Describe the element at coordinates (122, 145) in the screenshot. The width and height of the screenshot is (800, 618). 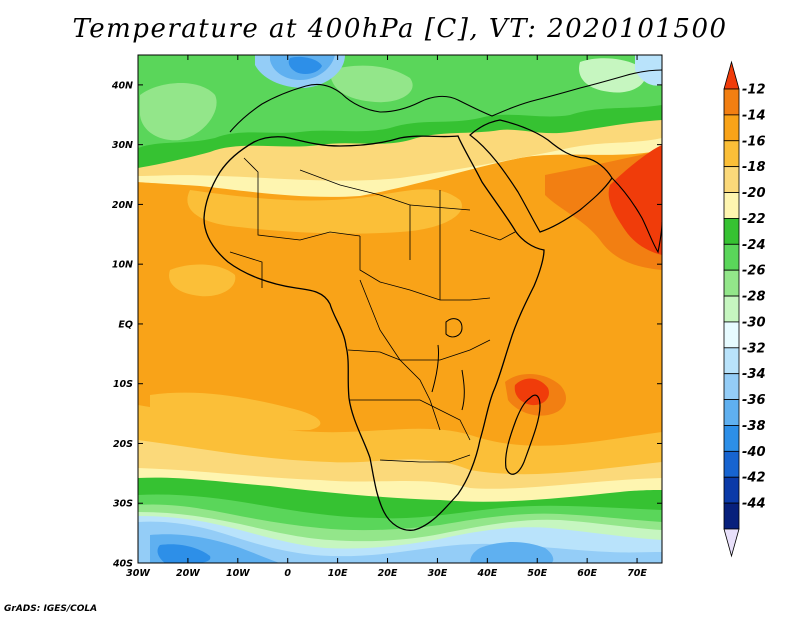
I see `y-tick-label: 30N` at that location.